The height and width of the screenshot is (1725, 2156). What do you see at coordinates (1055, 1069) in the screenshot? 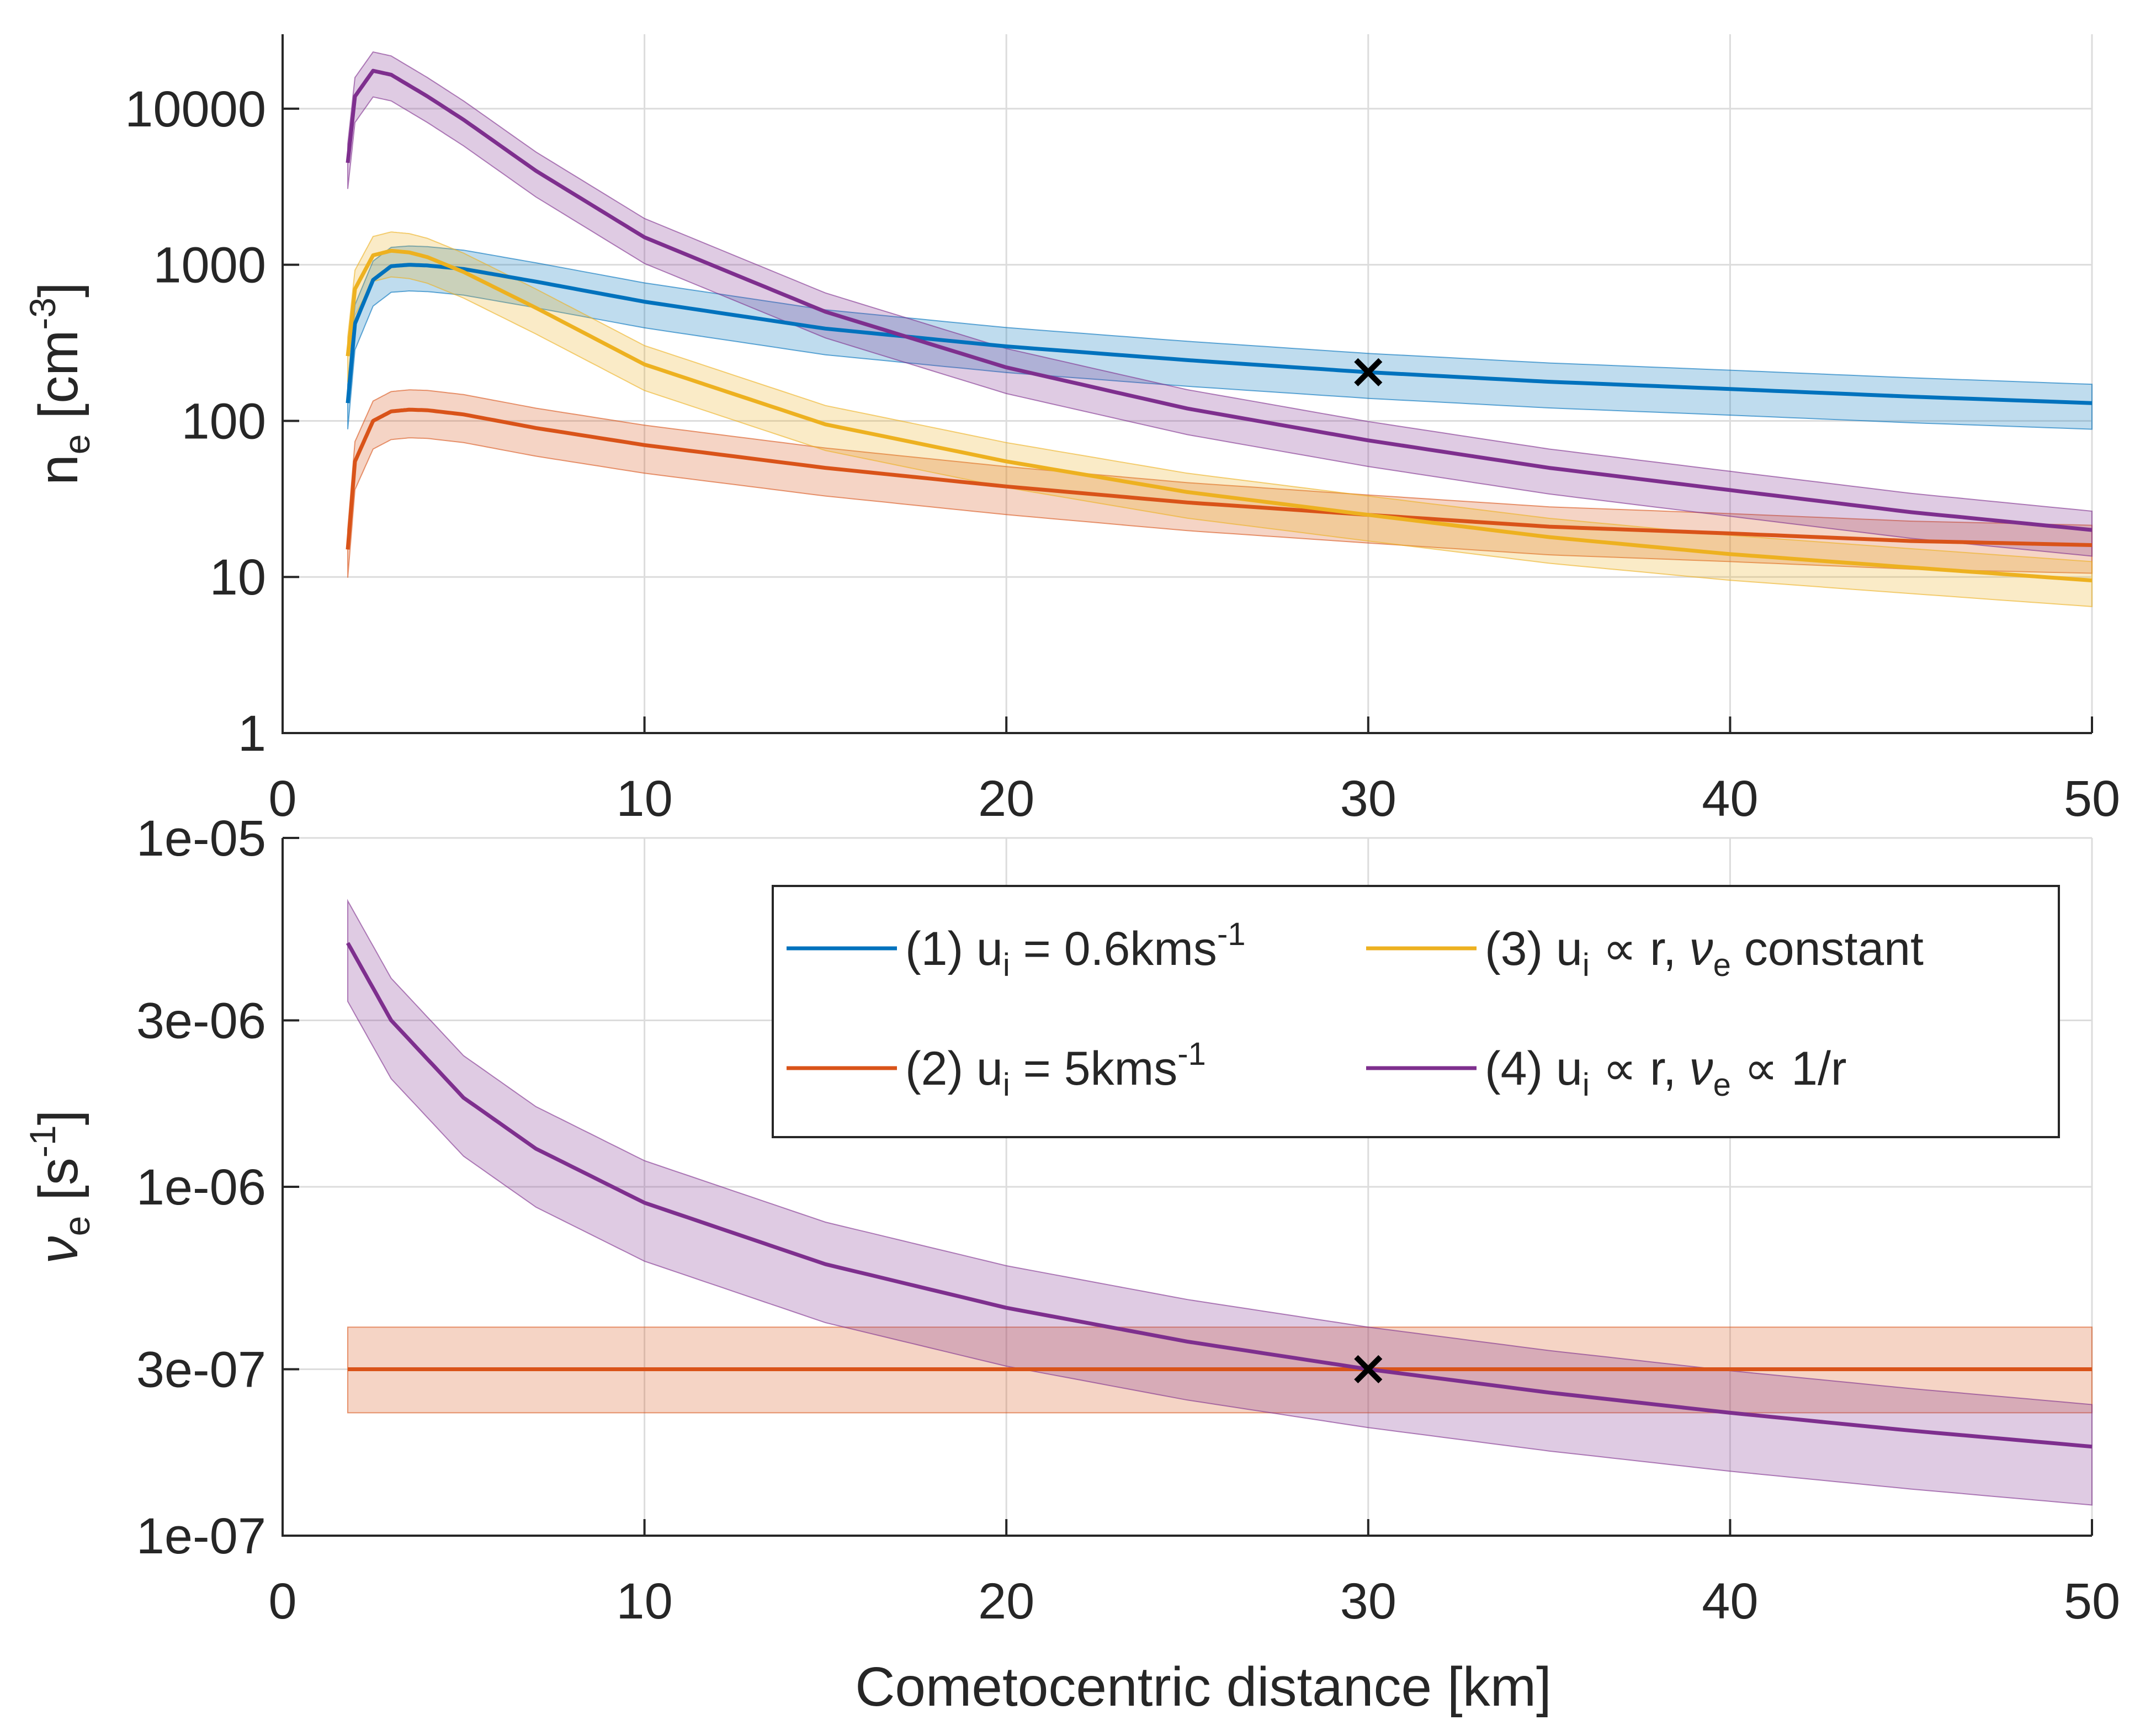
I see `legend-entry-2: (2) ui = 5kms-1` at bounding box center [1055, 1069].